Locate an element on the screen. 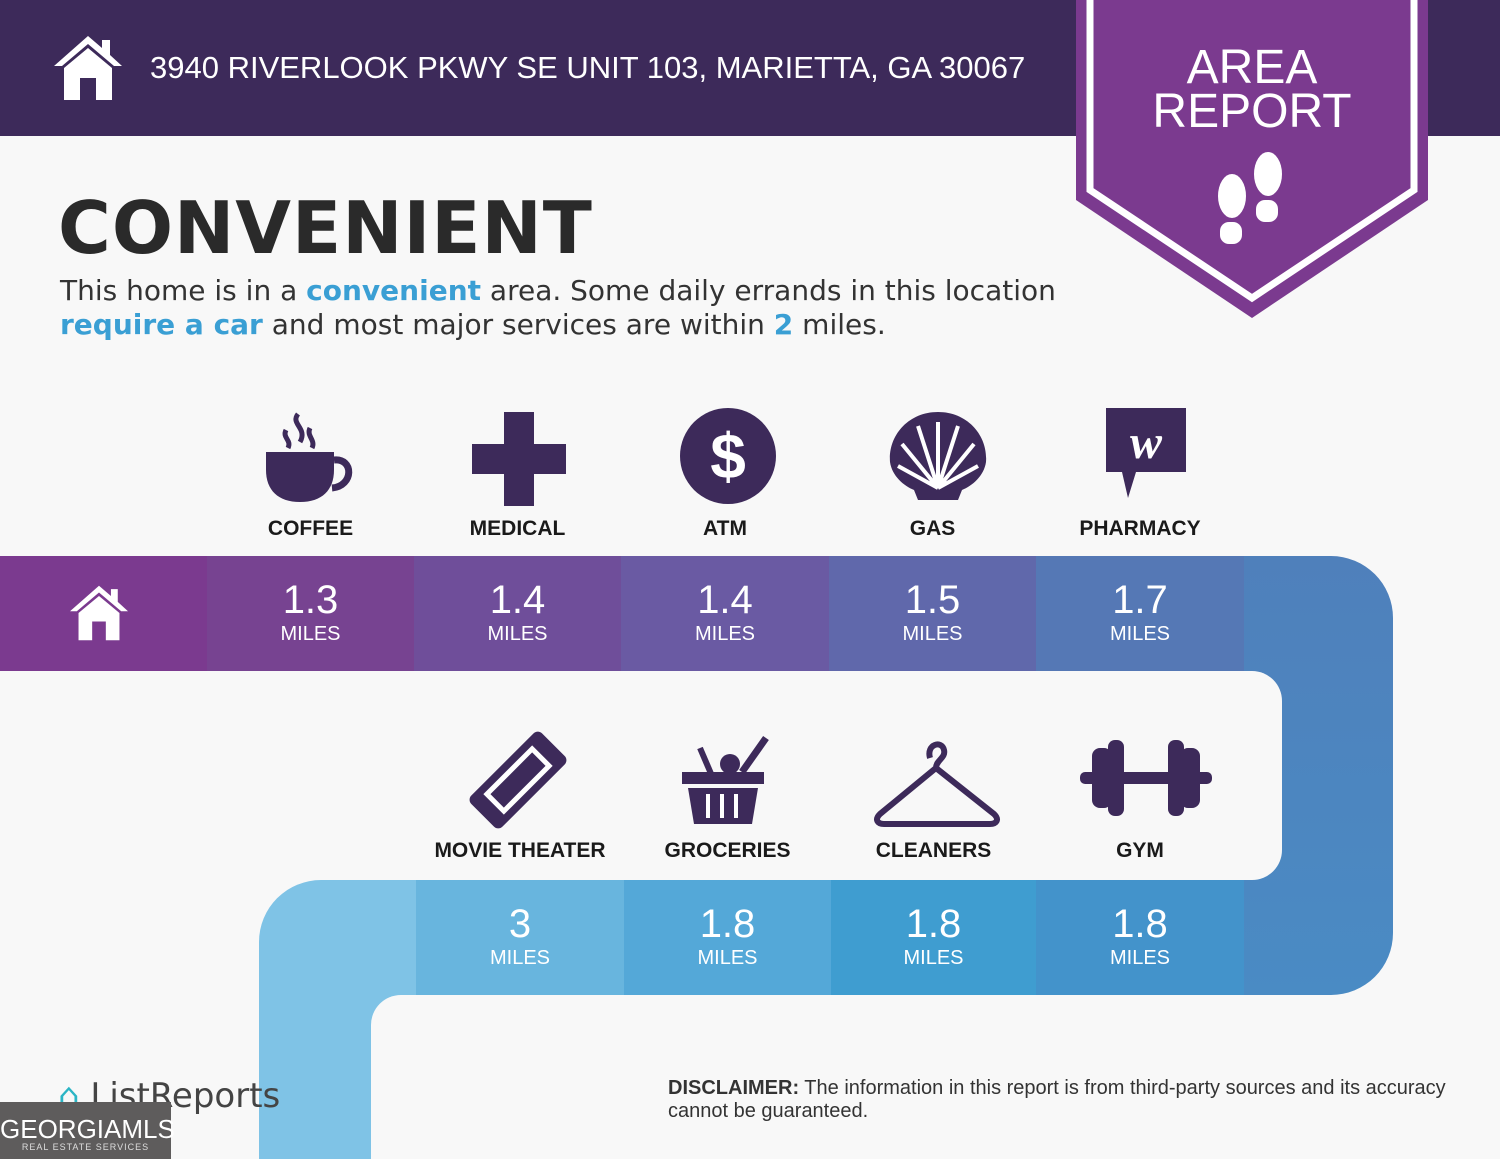  shell-icon is located at coordinates (938, 458).